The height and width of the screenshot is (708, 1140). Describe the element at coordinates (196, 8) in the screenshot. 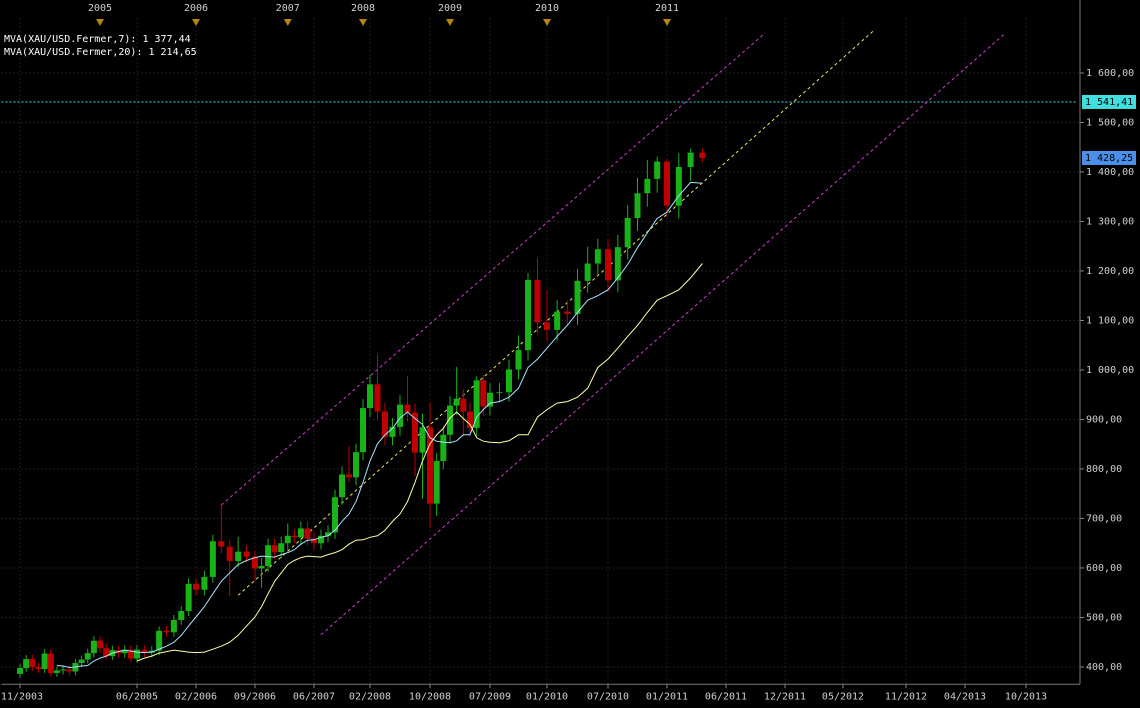

I see `top-marker-label: 2006` at that location.